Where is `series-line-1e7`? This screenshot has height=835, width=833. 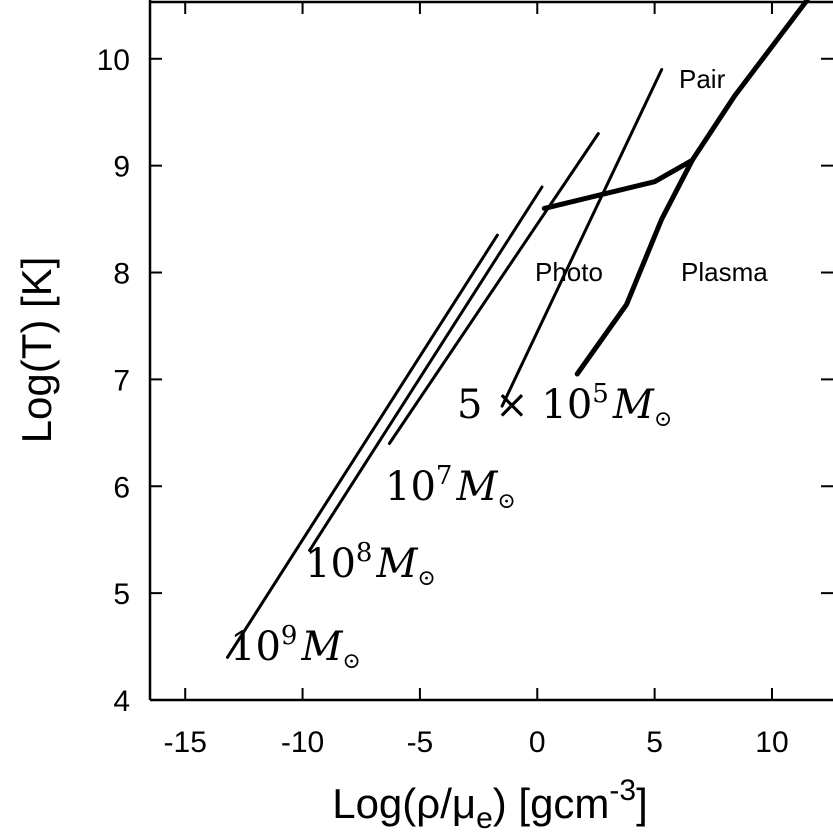
series-line-1e7 is located at coordinates (493, 288).